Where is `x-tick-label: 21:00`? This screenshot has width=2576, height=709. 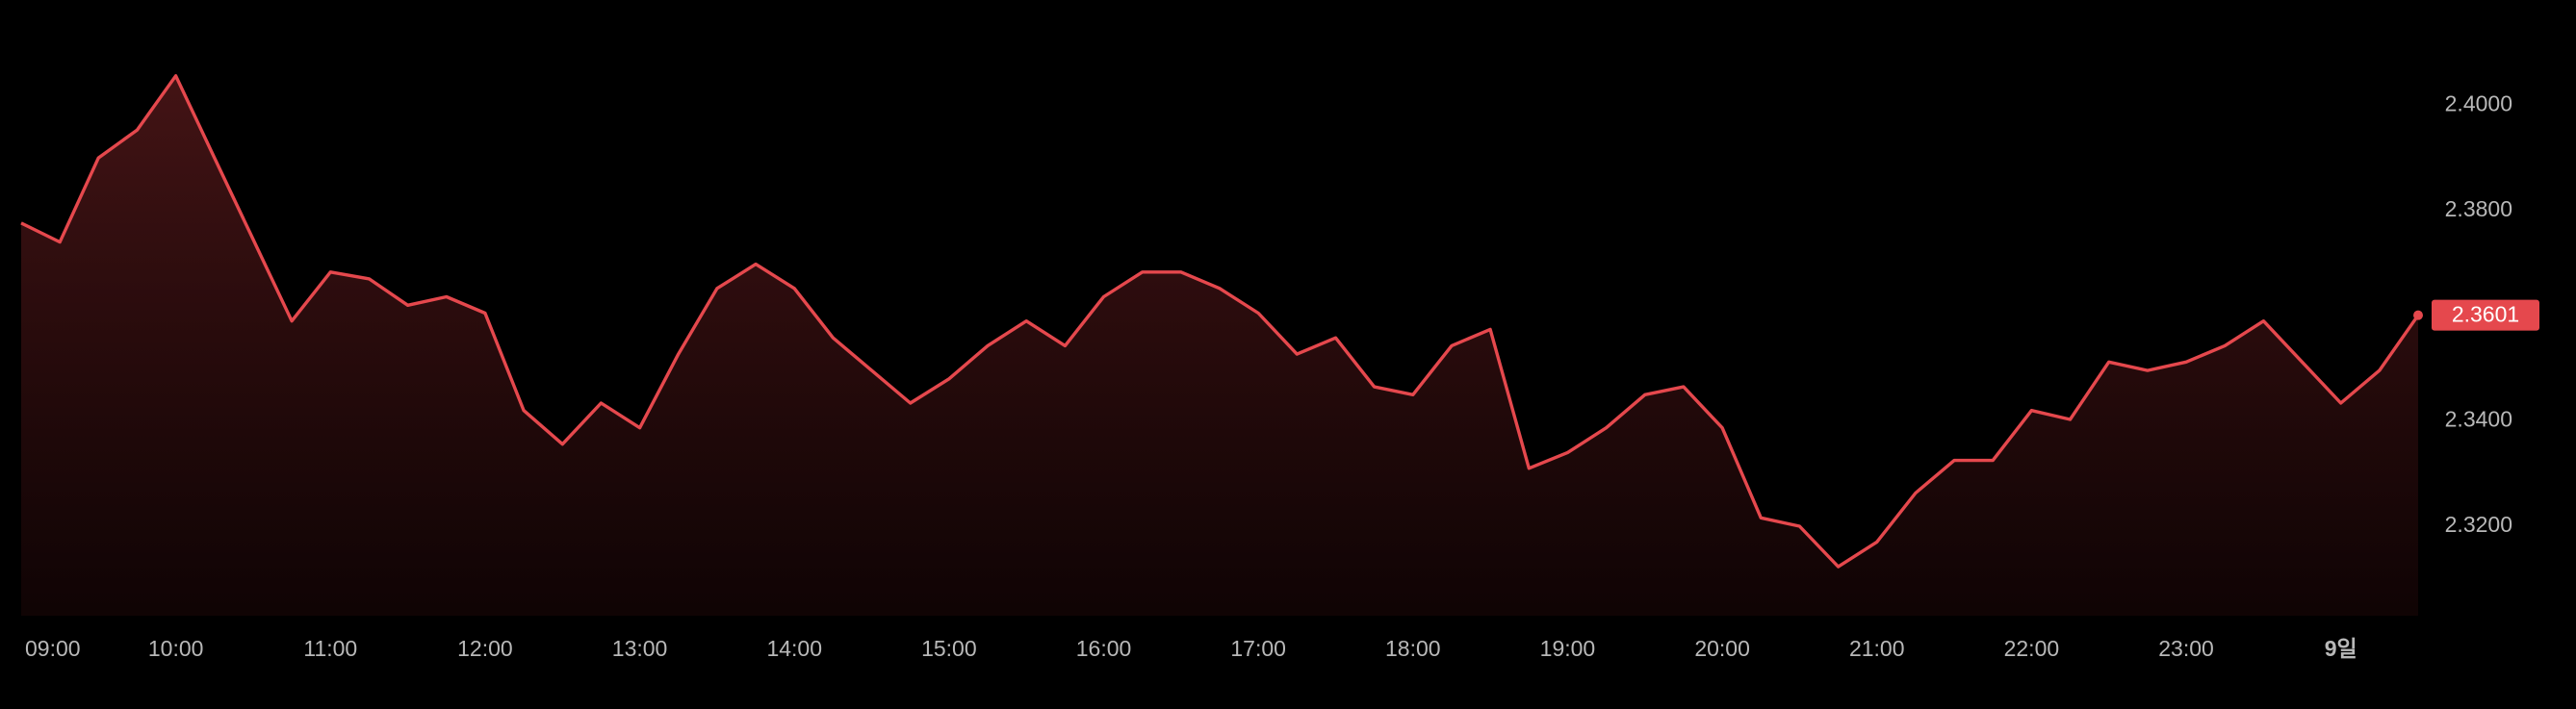 x-tick-label: 21:00 is located at coordinates (1877, 648).